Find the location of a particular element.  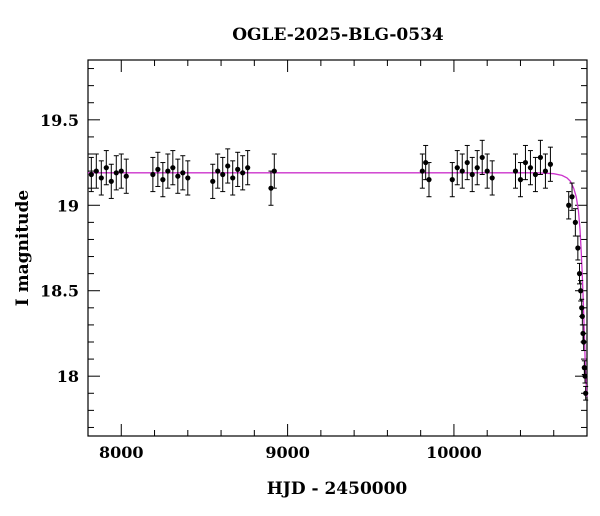

x-tick-label: 9000 is located at coordinates (287, 452).